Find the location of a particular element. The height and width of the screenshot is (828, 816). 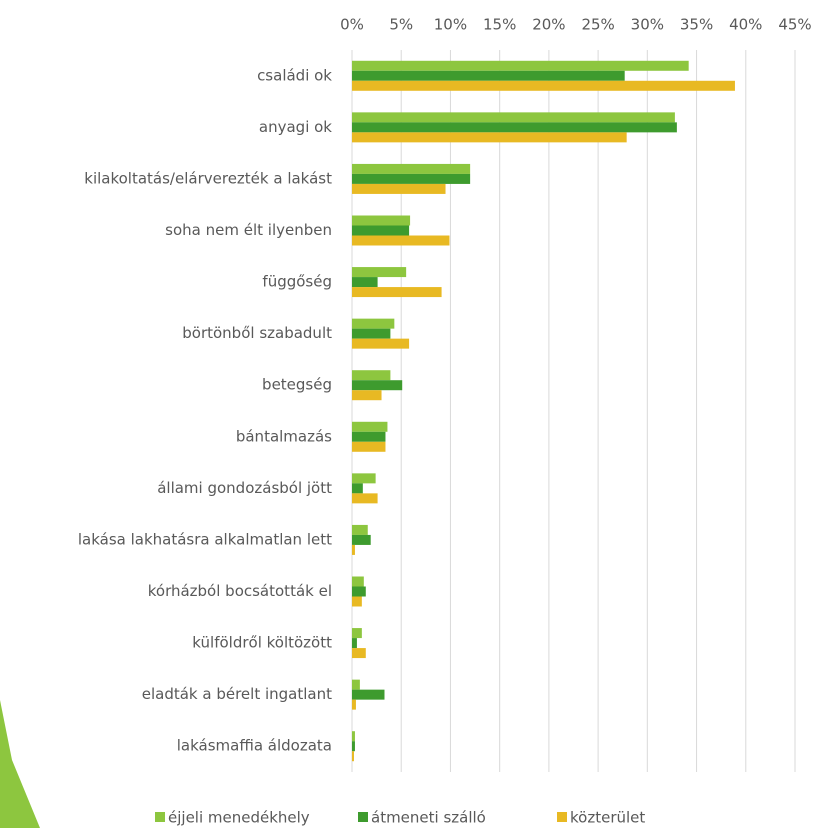

y-tick-label: családi ok is located at coordinates (294, 75).